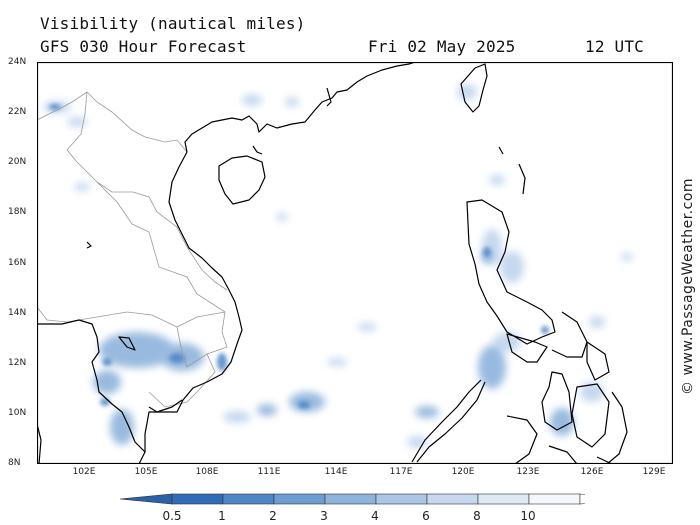 The height and width of the screenshot is (525, 700). What do you see at coordinates (324, 516) in the screenshot?
I see `colorbar-label: 3` at bounding box center [324, 516].